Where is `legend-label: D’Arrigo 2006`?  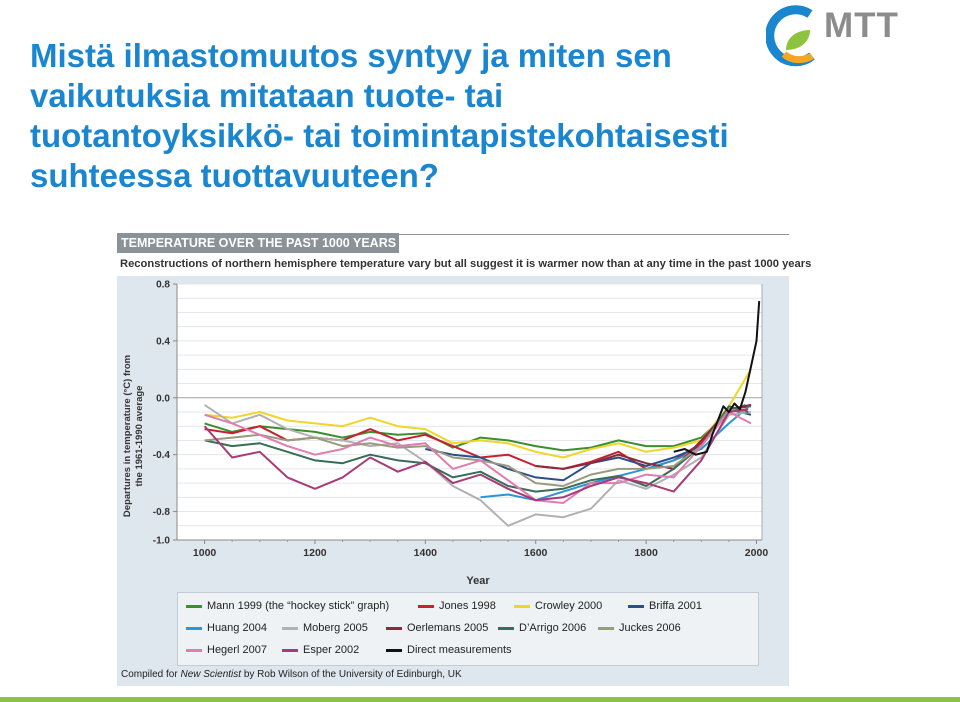 legend-label: D’Arrigo 2006 is located at coordinates (553, 628).